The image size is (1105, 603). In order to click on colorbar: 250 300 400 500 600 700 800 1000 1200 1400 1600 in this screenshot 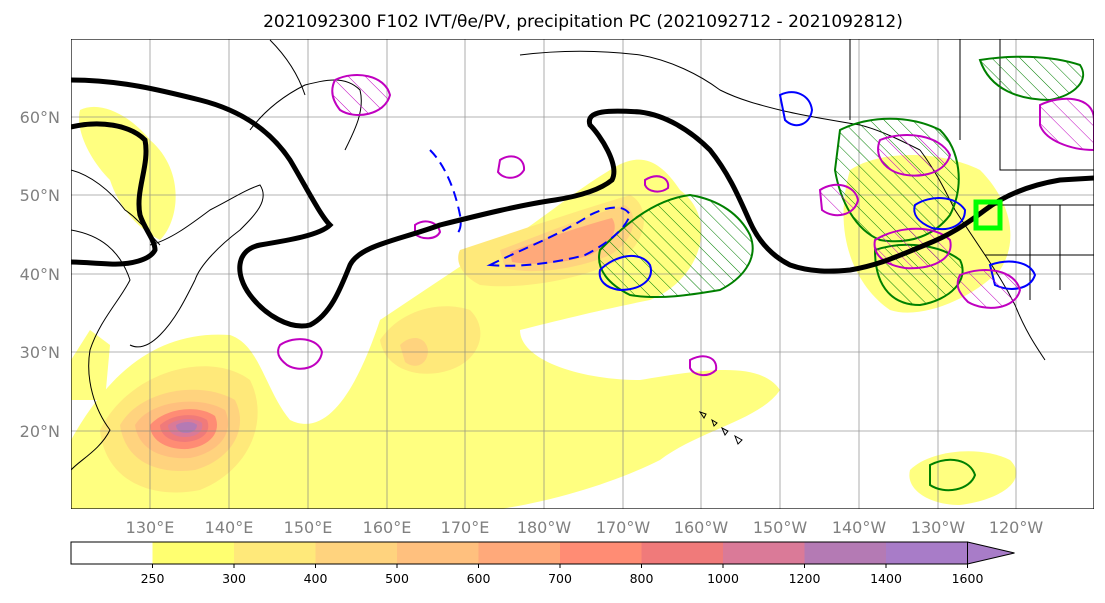, I will do `click(542, 563)`.